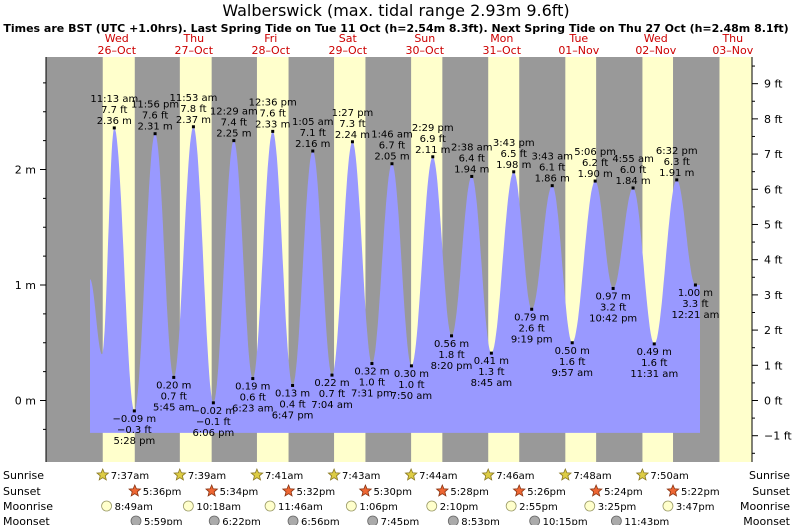 This screenshot has height=525, width=793. What do you see at coordinates (572, 373) in the screenshot?
I see `tide-time-text: 9:57 am` at bounding box center [572, 373].